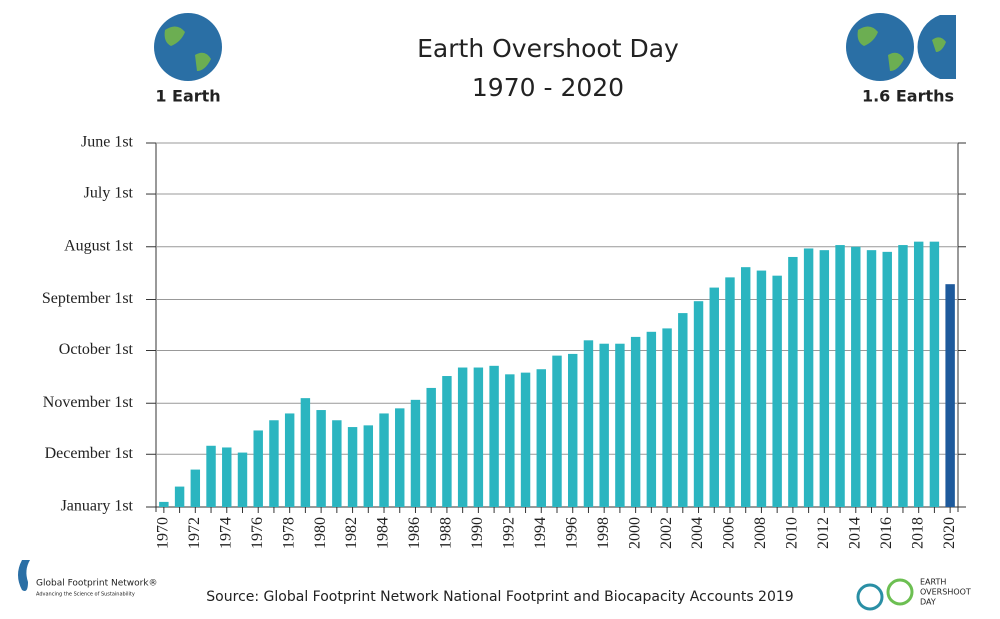 The width and height of the screenshot is (1000, 619). What do you see at coordinates (854, 533) in the screenshot?
I see `x-tick-label: 2014` at bounding box center [854, 533].